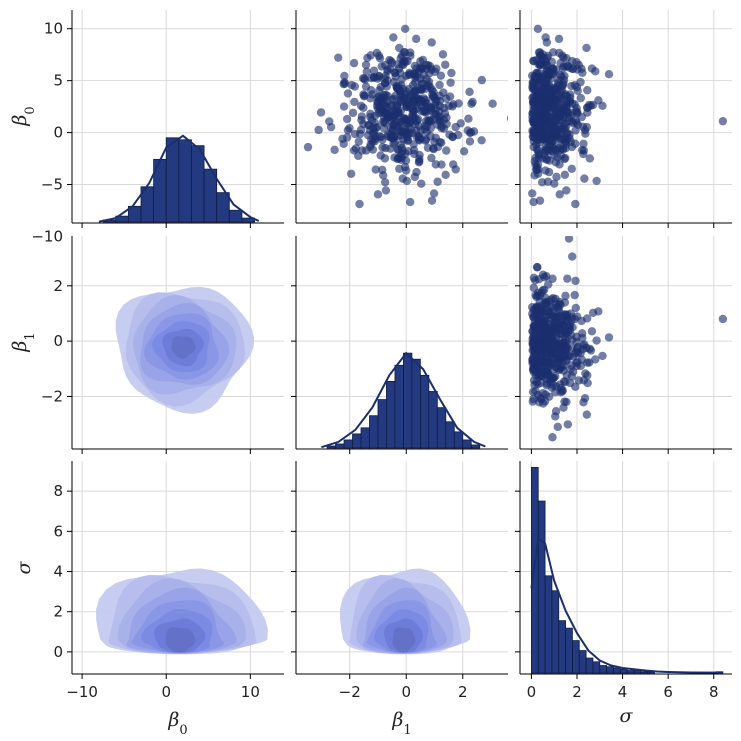 Image resolution: width=741 pixels, height=741 pixels. What do you see at coordinates (250, 692) in the screenshot?
I see `x-tick-label: 10` at bounding box center [250, 692].